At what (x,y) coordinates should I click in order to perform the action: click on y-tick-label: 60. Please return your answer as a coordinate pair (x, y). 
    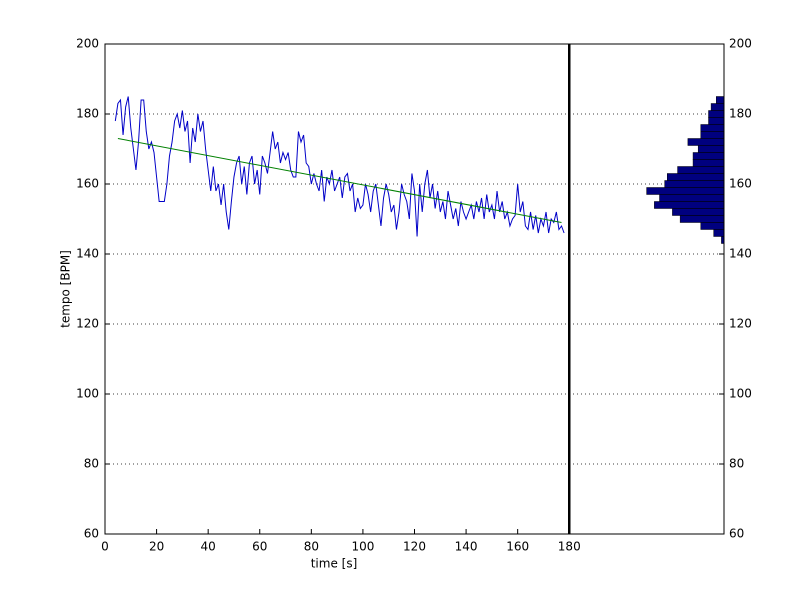
    Looking at the image, I should click on (91, 534).